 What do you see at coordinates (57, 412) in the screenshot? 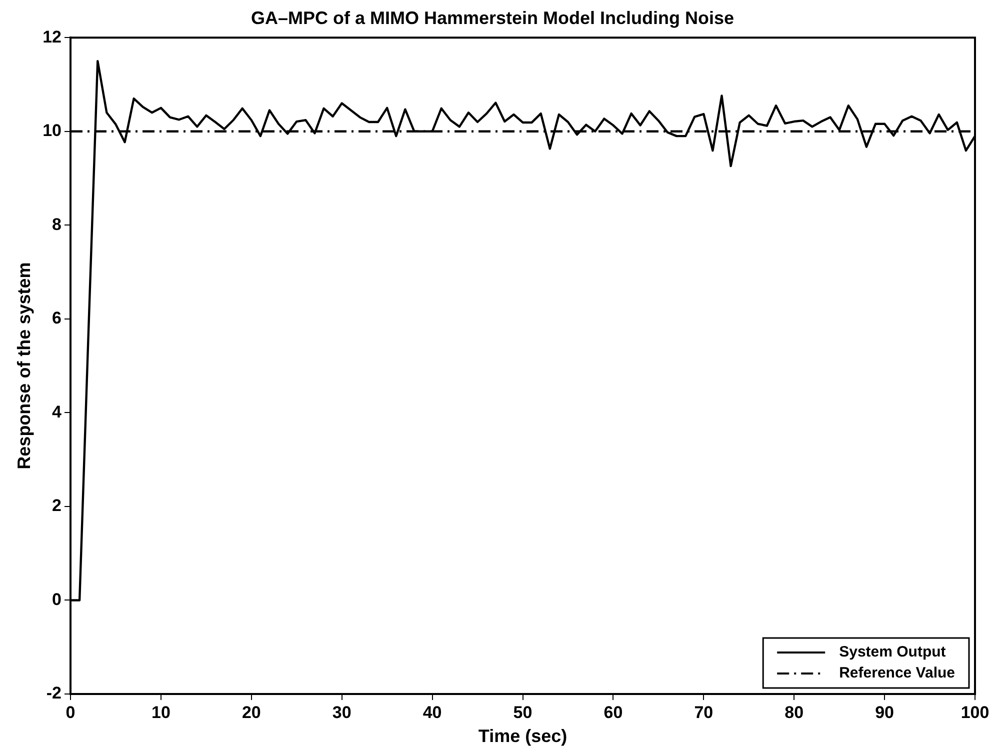
I see `y-tick-label: 4` at bounding box center [57, 412].